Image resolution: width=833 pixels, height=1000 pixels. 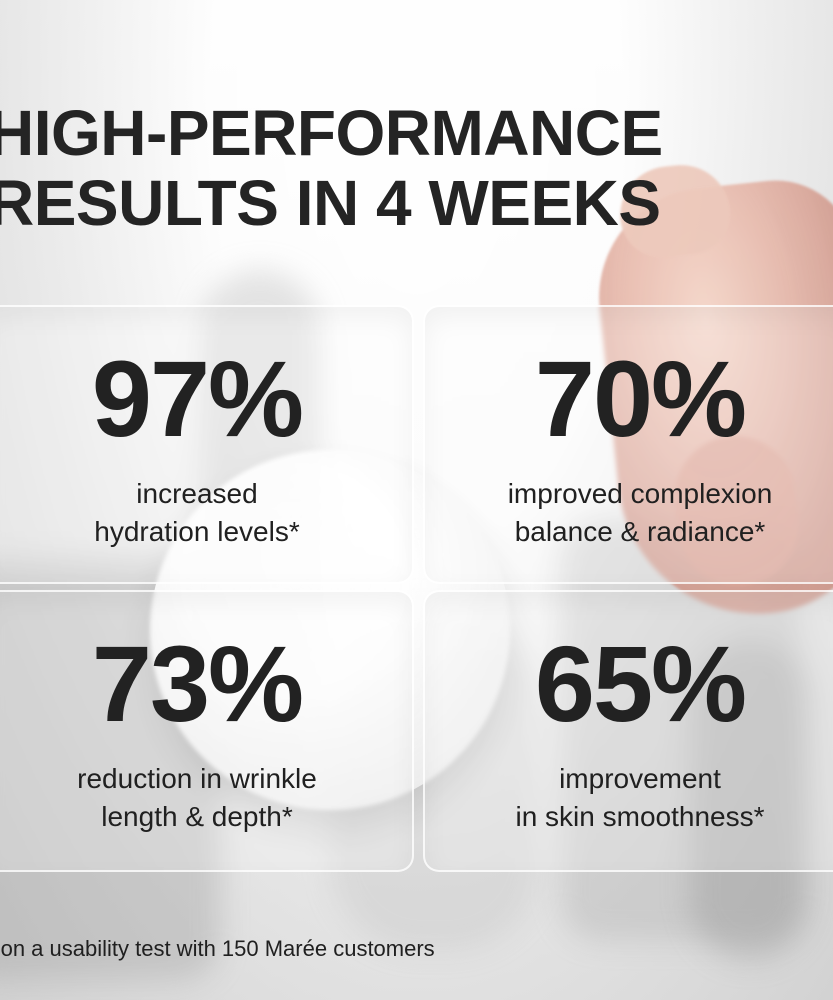 What do you see at coordinates (197, 398) in the screenshot?
I see `stat-value: 97%` at bounding box center [197, 398].